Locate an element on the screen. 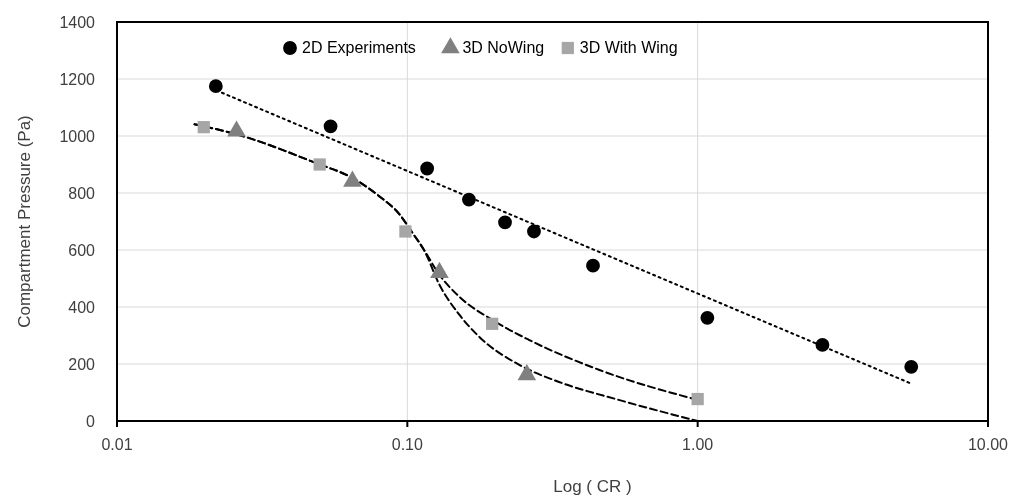 This screenshot has height=502, width=1016. x-tick-label: 10.00 is located at coordinates (988, 444).